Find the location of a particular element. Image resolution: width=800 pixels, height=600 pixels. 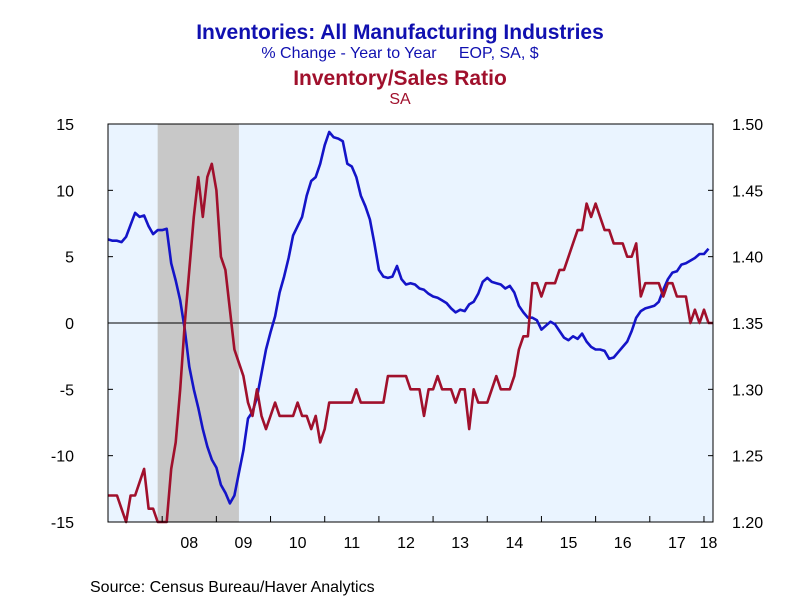

right-tick-label: 1.20 is located at coordinates (747, 523).